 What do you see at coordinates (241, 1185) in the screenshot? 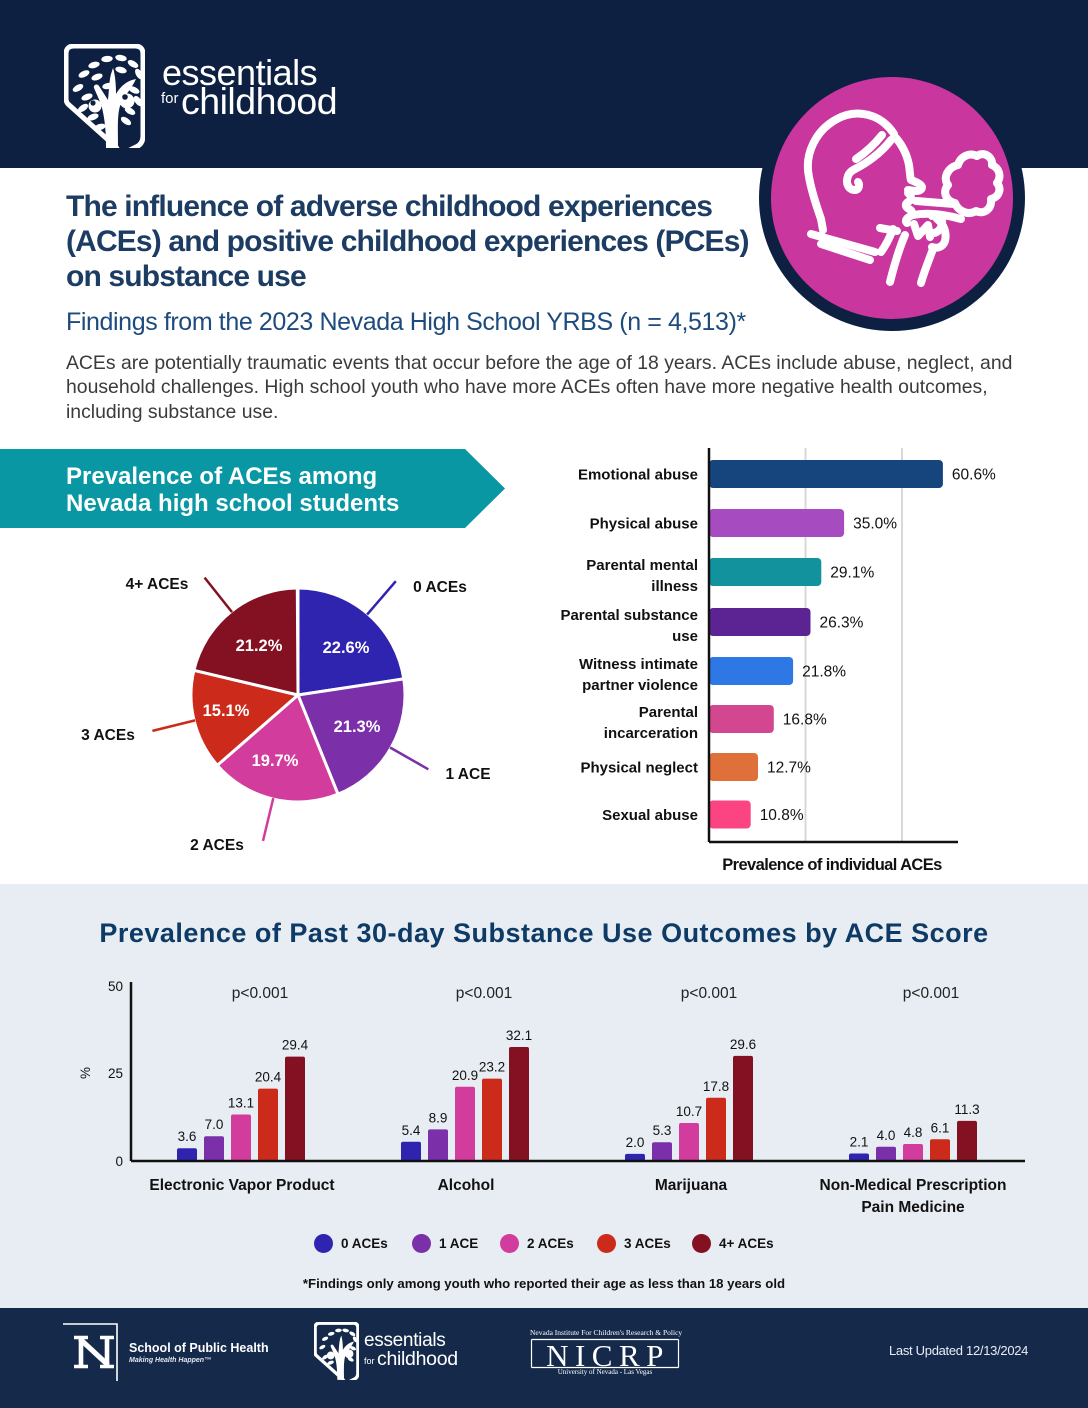
I see `svg-text: Electronic Vapor Product` at bounding box center [241, 1185].